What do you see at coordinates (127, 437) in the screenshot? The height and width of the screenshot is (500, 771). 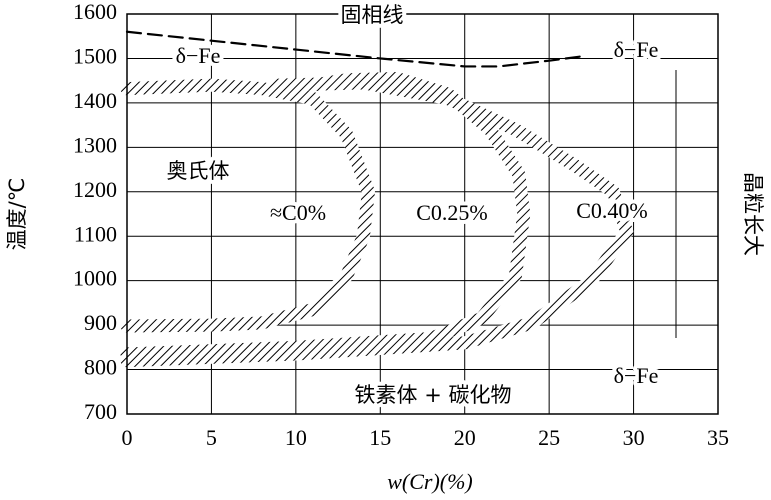 I see `x-tick-label: 0` at bounding box center [127, 437].